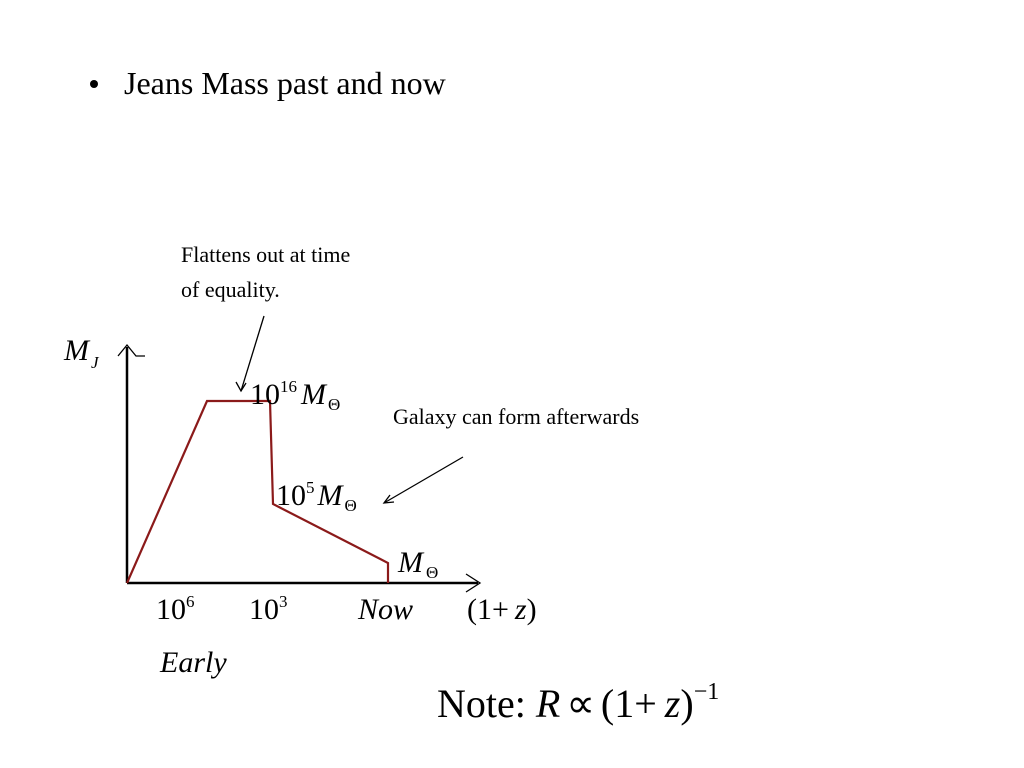  I want to click on label-part: (1+, so click(488, 609).